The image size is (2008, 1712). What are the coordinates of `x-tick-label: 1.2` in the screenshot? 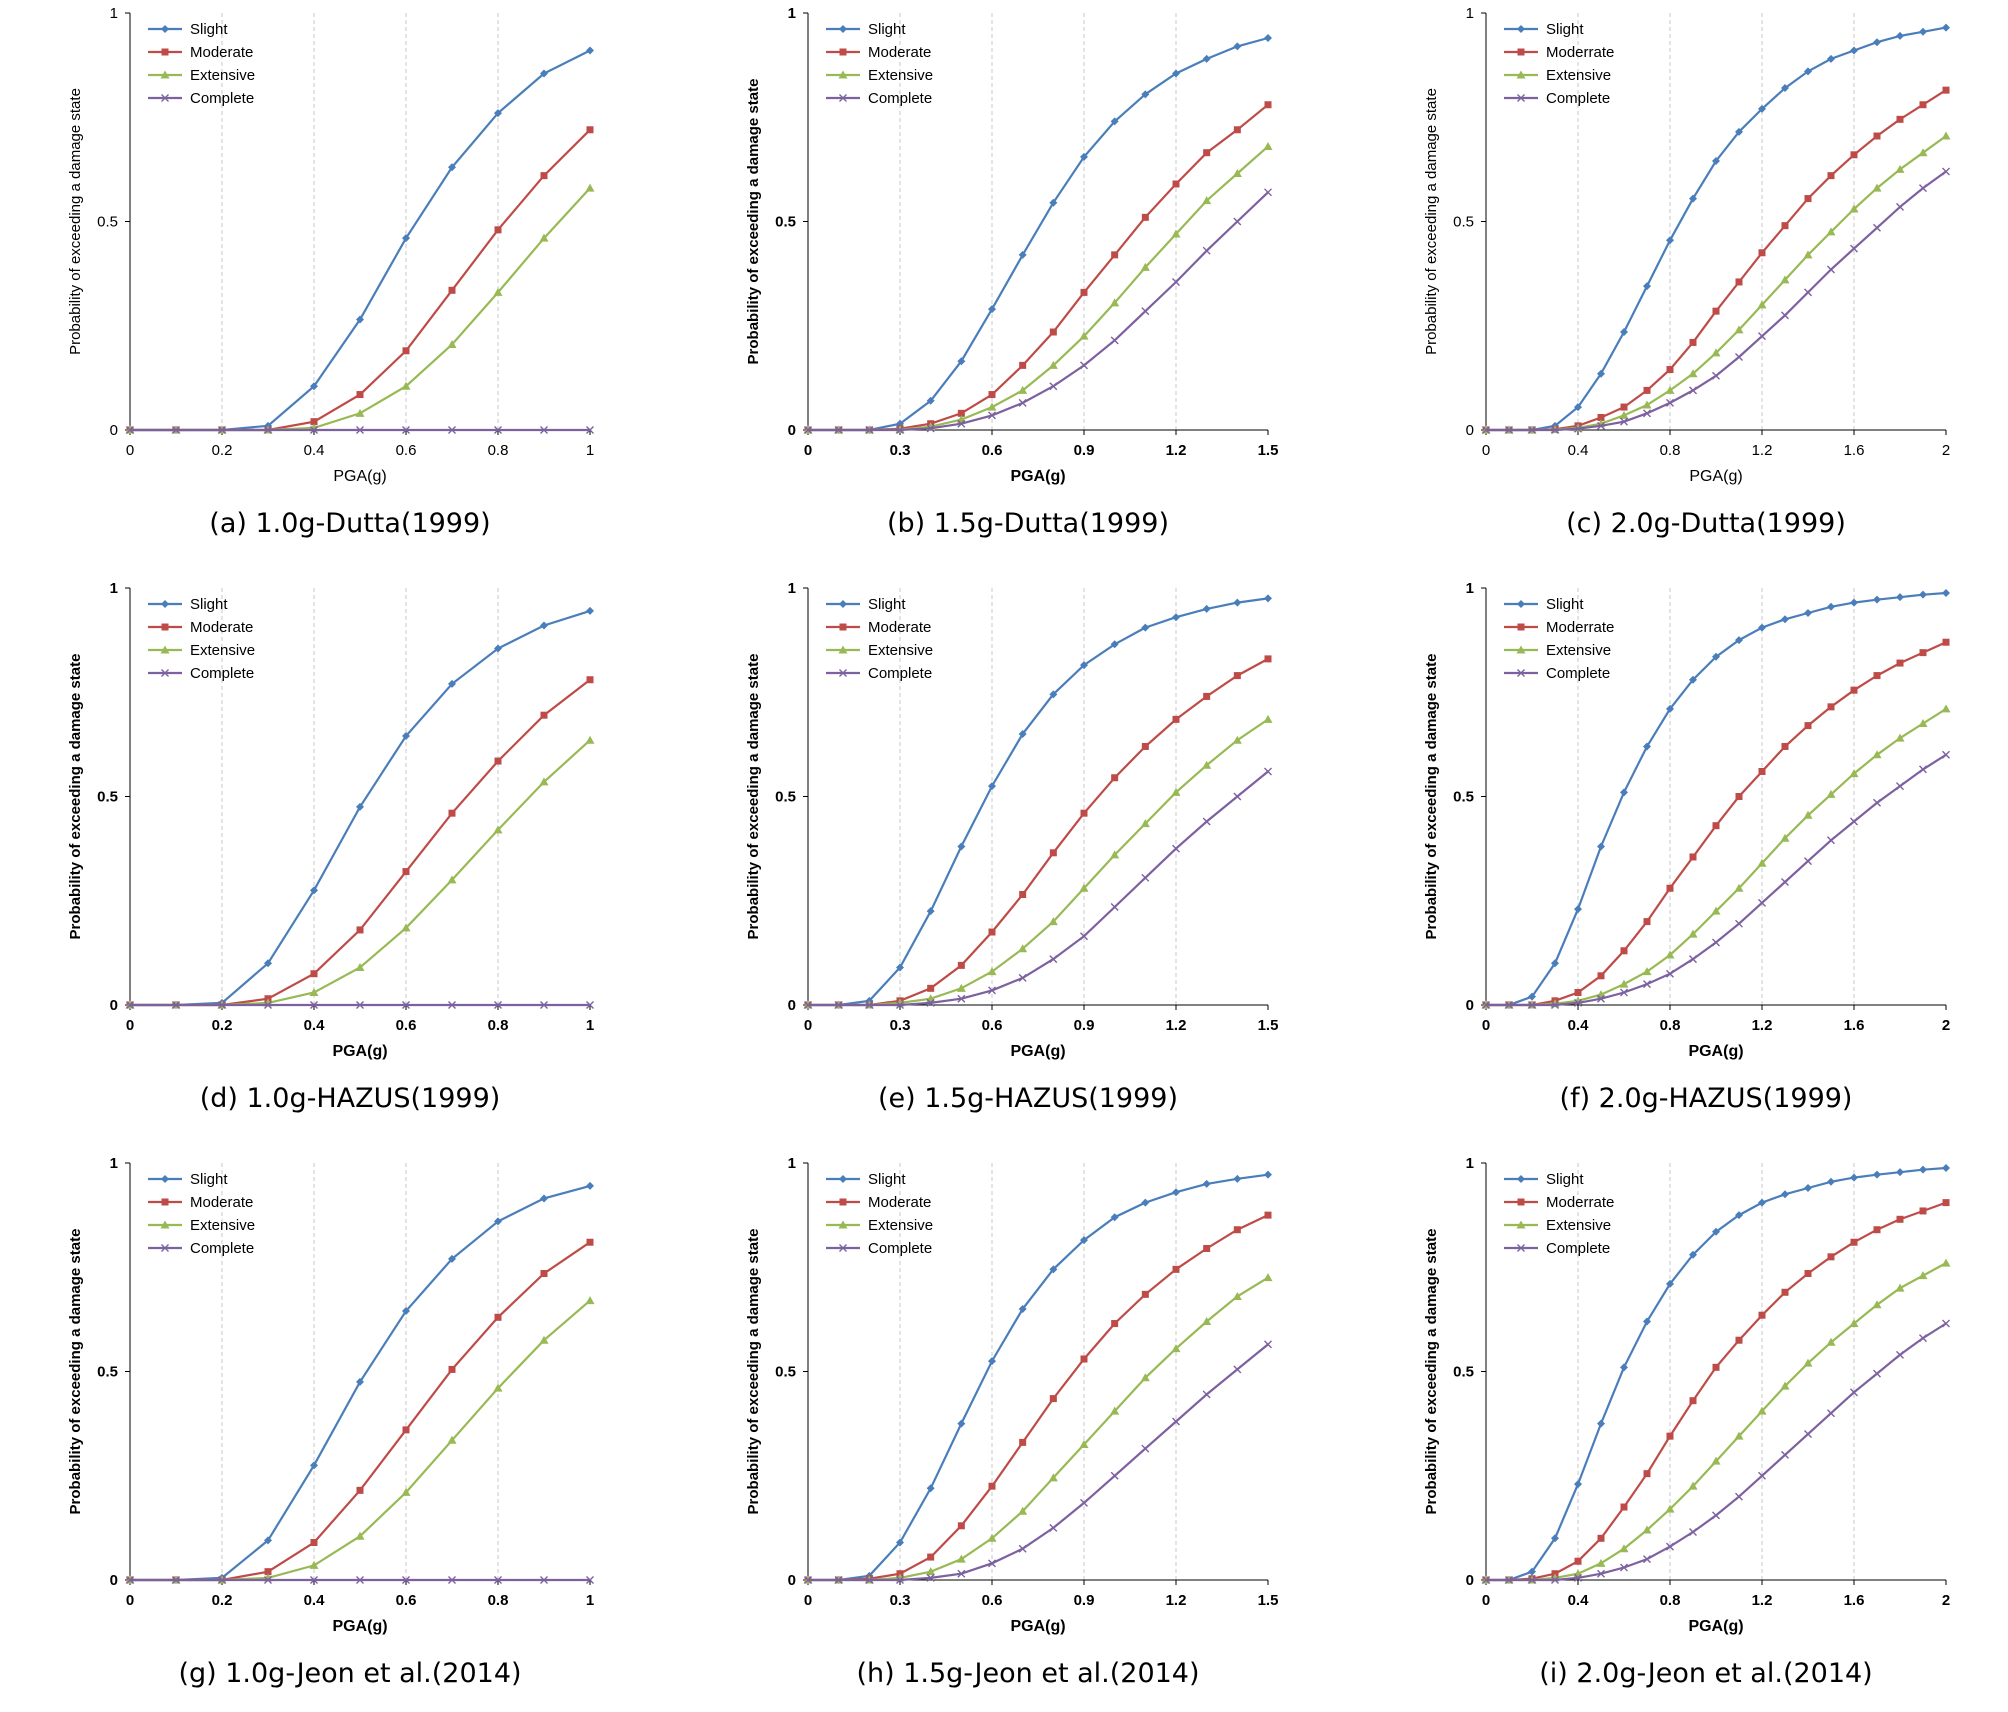 It's located at (1762, 1600).